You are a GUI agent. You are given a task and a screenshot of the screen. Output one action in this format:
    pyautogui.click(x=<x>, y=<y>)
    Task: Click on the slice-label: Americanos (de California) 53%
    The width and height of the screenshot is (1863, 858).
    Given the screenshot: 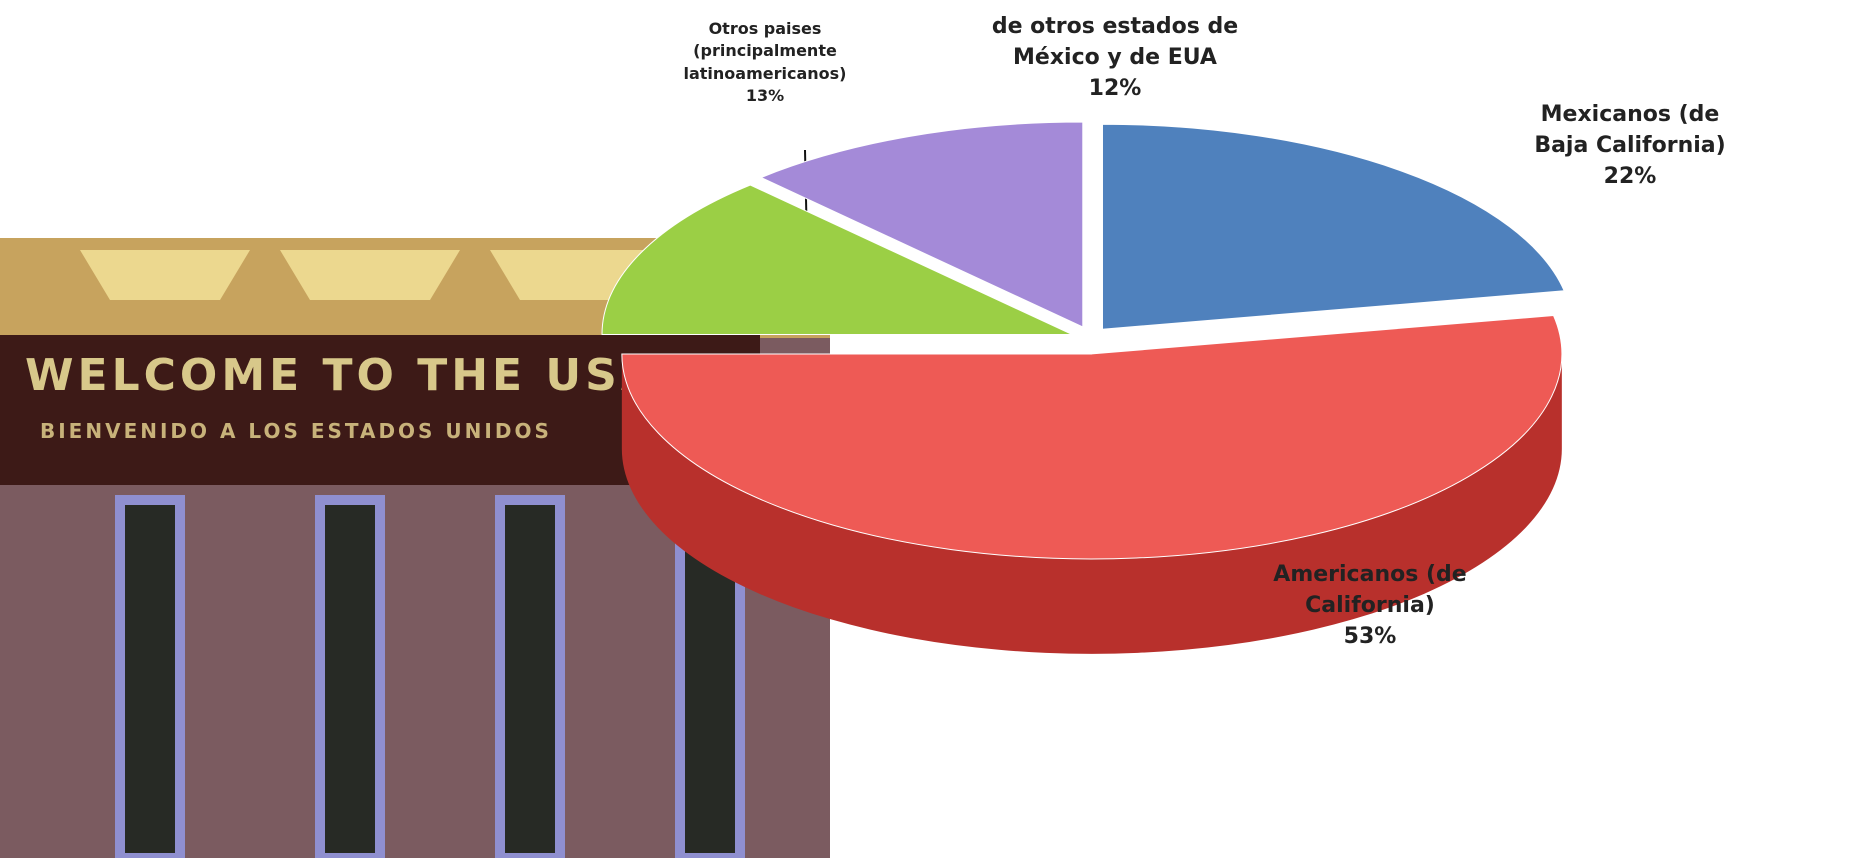 What is the action you would take?
    pyautogui.click(x=1370, y=606)
    